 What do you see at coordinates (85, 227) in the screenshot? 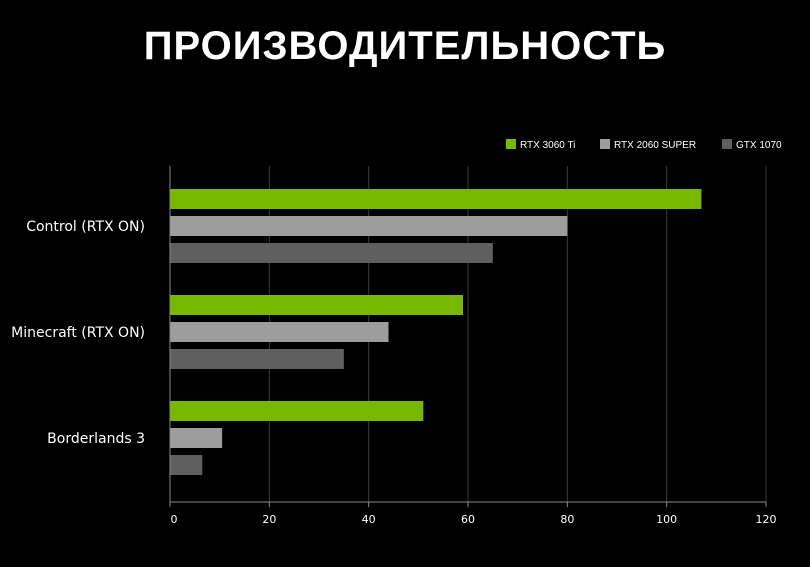
I see `category-label: Control (RTX ON)` at bounding box center [85, 227].